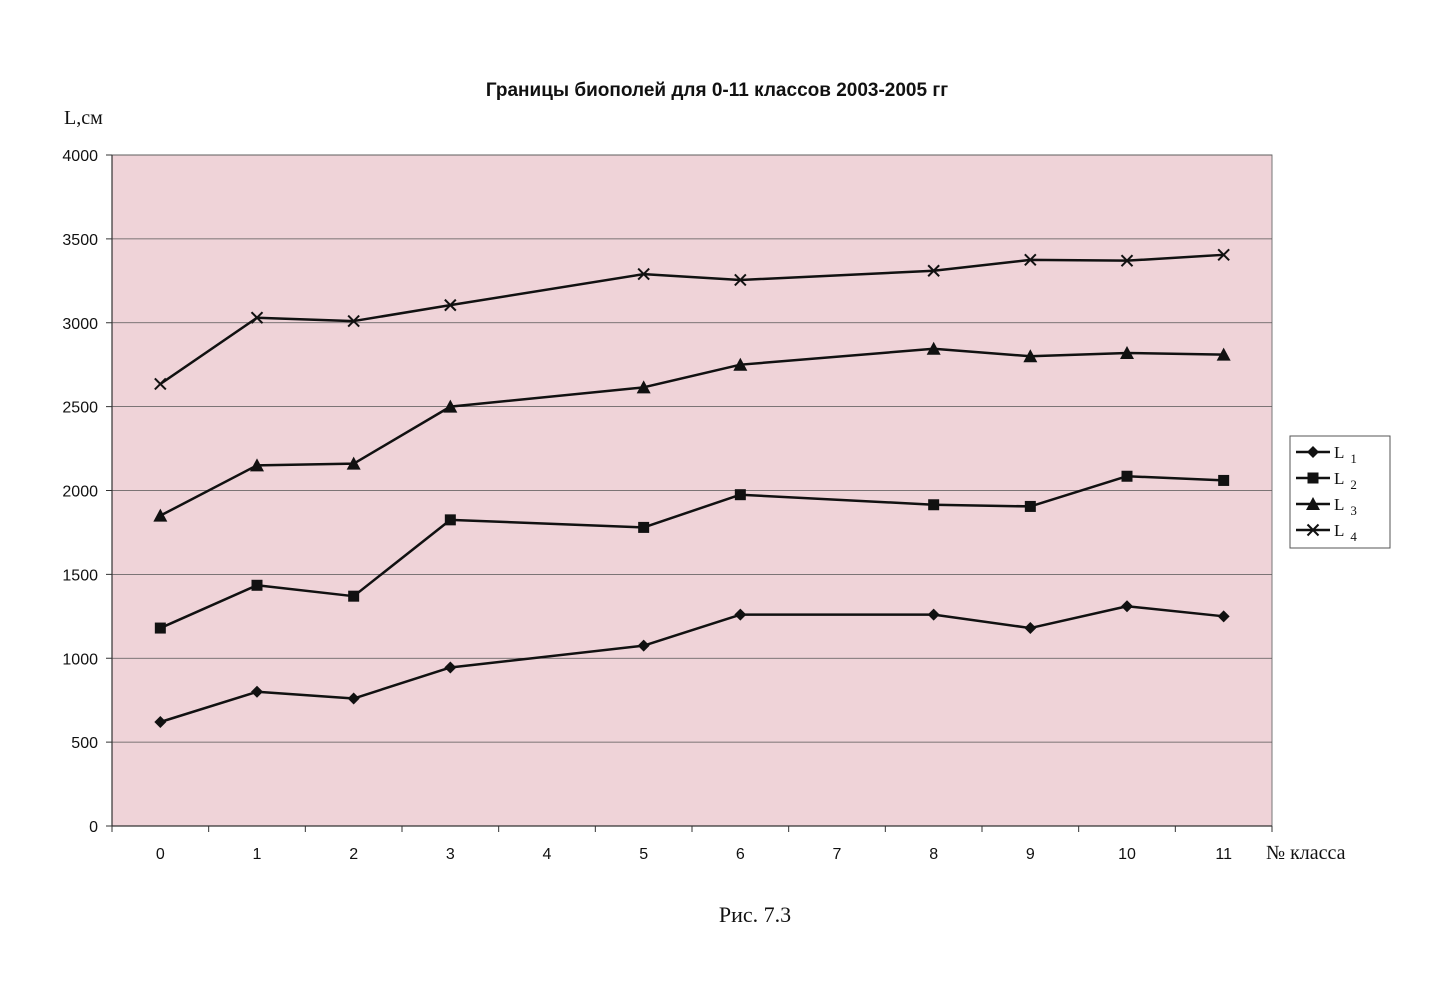 This screenshot has width=1438, height=986. What do you see at coordinates (1353, 458) in the screenshot?
I see `legend-label-subscript: 1` at bounding box center [1353, 458].